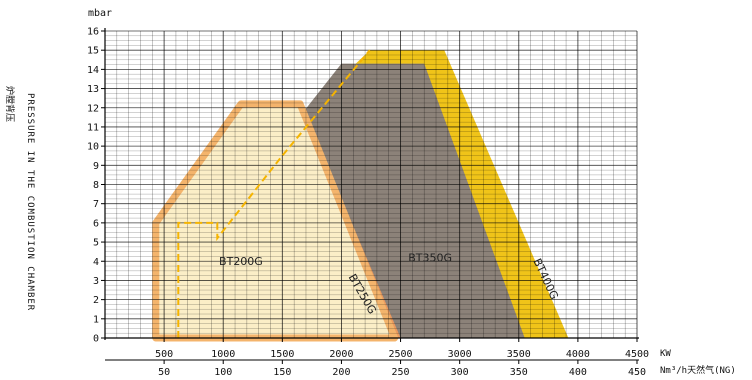 This screenshot has height=380, width=752. I want to click on x-axis-label-gas: Nm³/h天然气(NG), so click(698, 370).